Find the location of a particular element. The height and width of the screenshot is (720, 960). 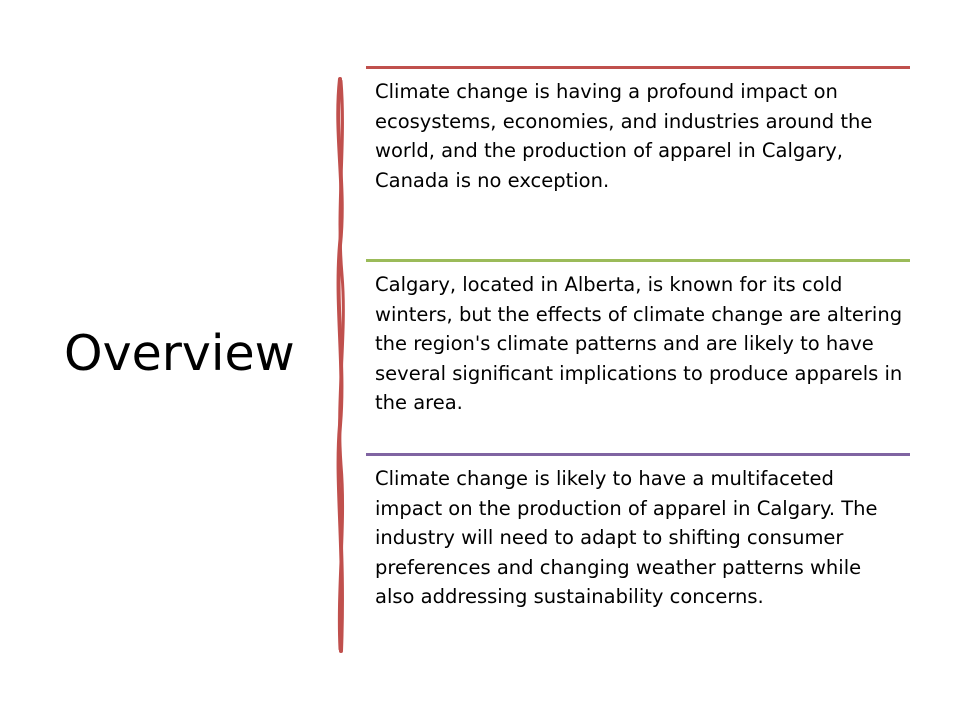

slide-title: Overview is located at coordinates (179, 353).